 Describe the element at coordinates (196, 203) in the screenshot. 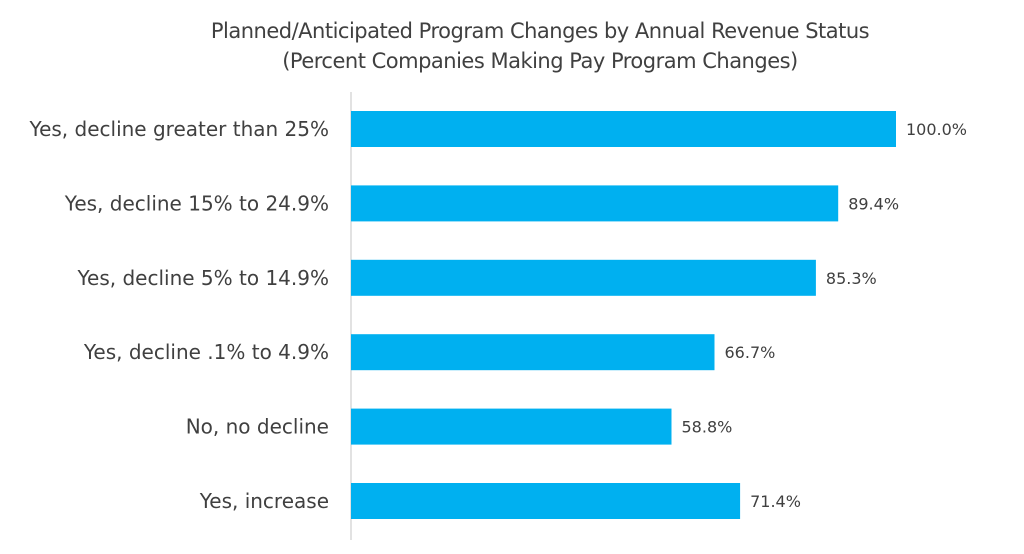

I see `category-label: Yes, decline 15% to 24.9%` at that location.